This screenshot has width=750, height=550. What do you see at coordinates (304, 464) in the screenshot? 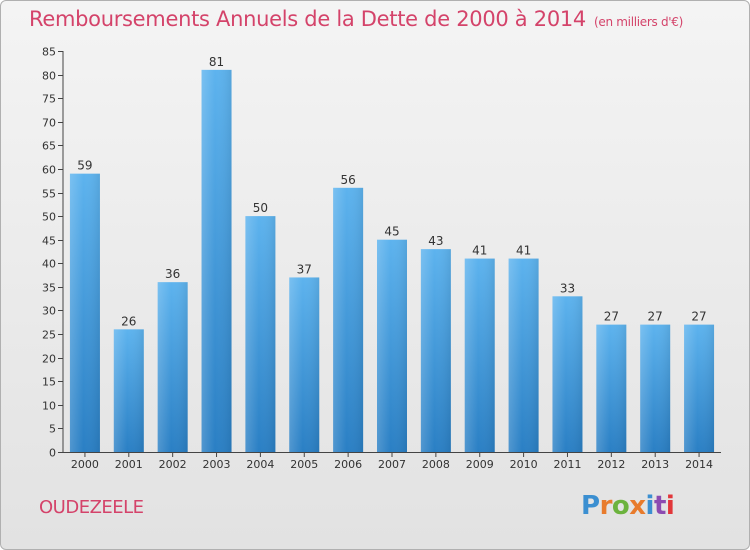
I see `x-tick-label: 2005` at bounding box center [304, 464].